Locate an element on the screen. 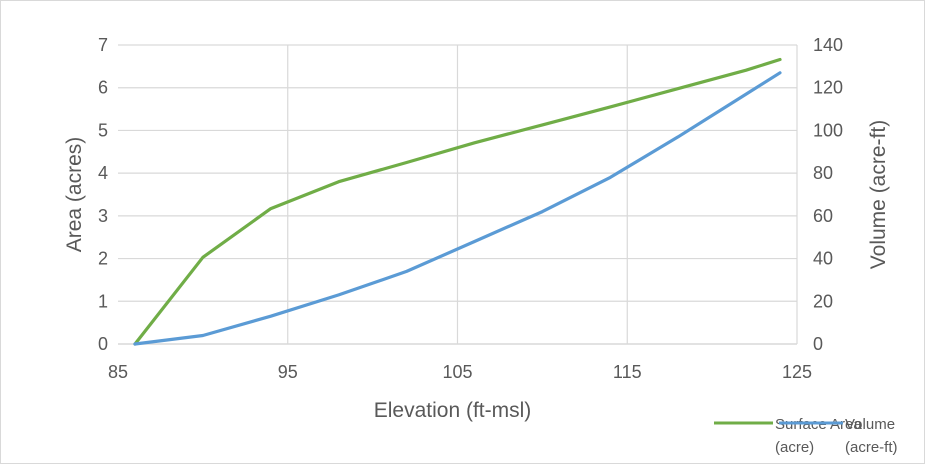 This screenshot has width=925, height=465. x-tick-label: 125 is located at coordinates (797, 372).